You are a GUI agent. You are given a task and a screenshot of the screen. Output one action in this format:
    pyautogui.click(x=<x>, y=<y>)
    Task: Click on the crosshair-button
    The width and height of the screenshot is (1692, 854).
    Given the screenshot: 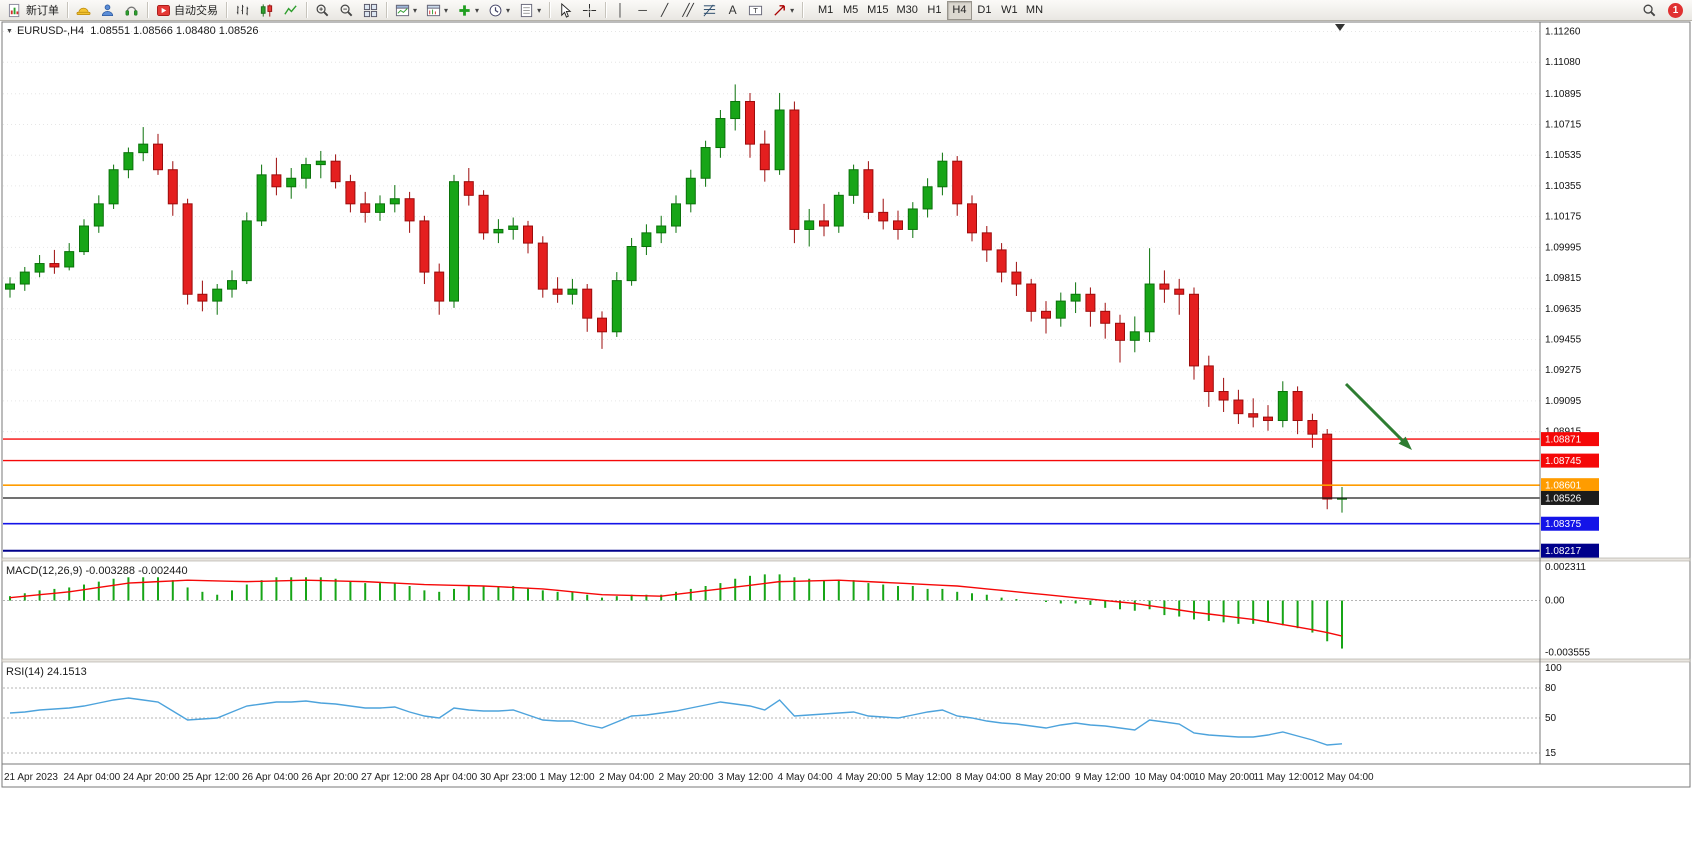 What is the action you would take?
    pyautogui.click(x=589, y=10)
    